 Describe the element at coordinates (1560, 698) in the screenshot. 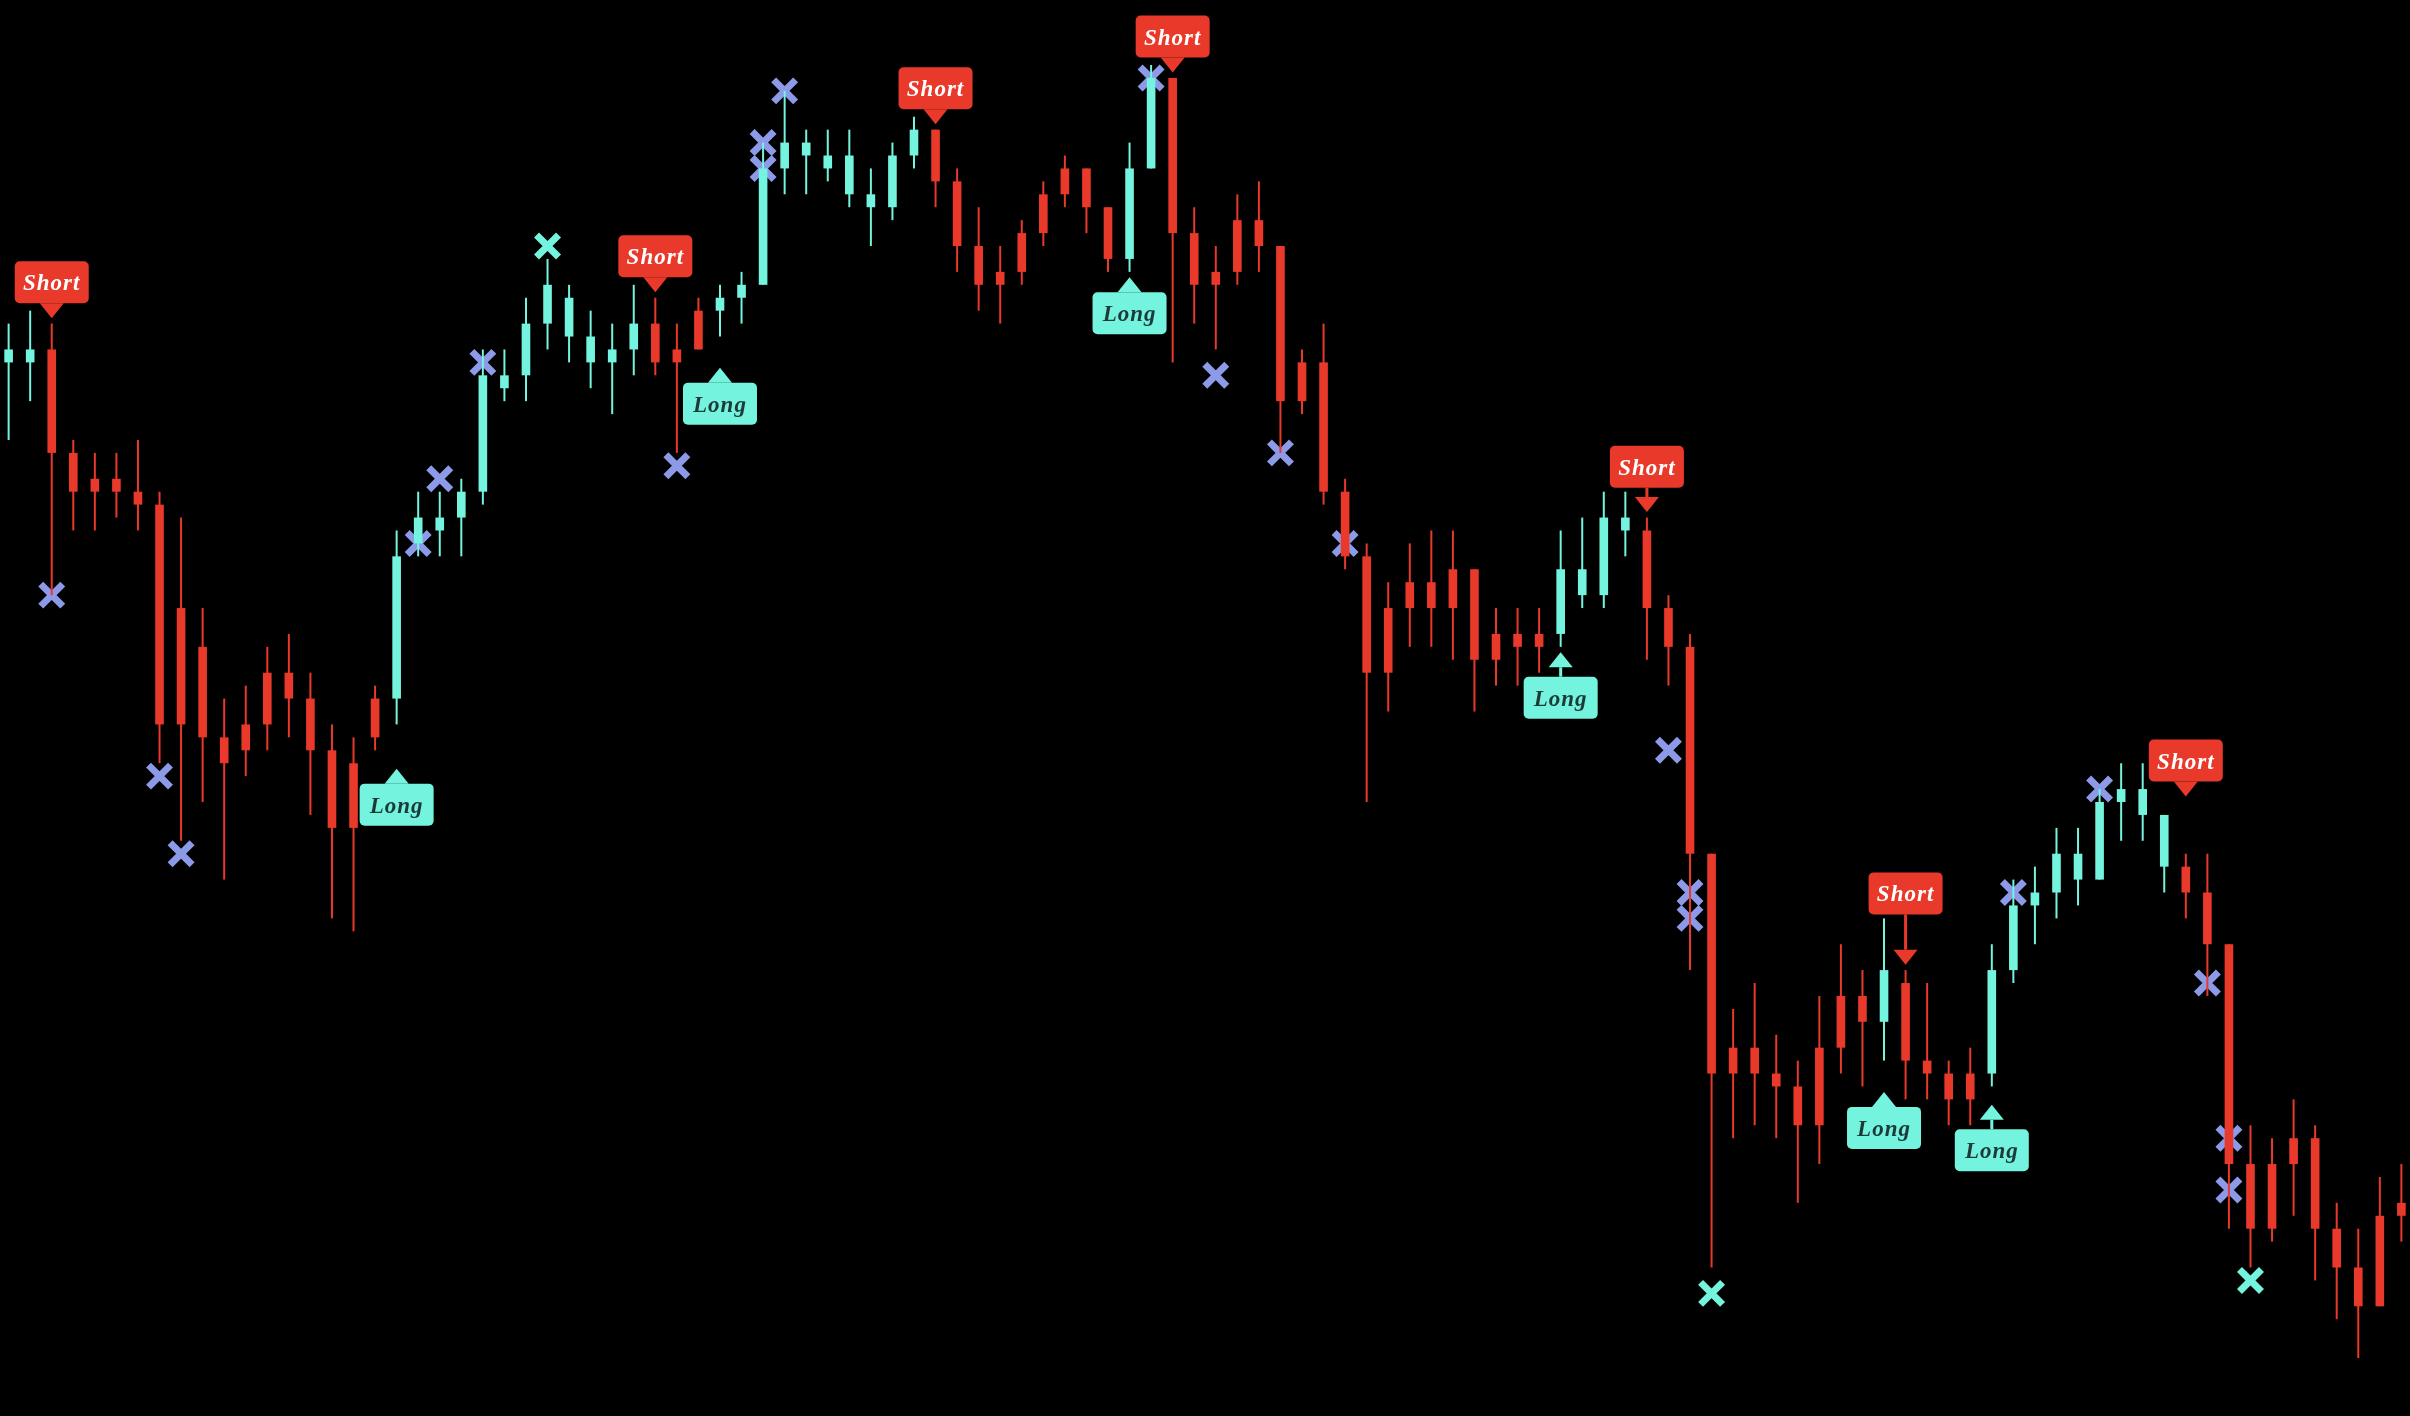

I see `legend-label: Long` at that location.